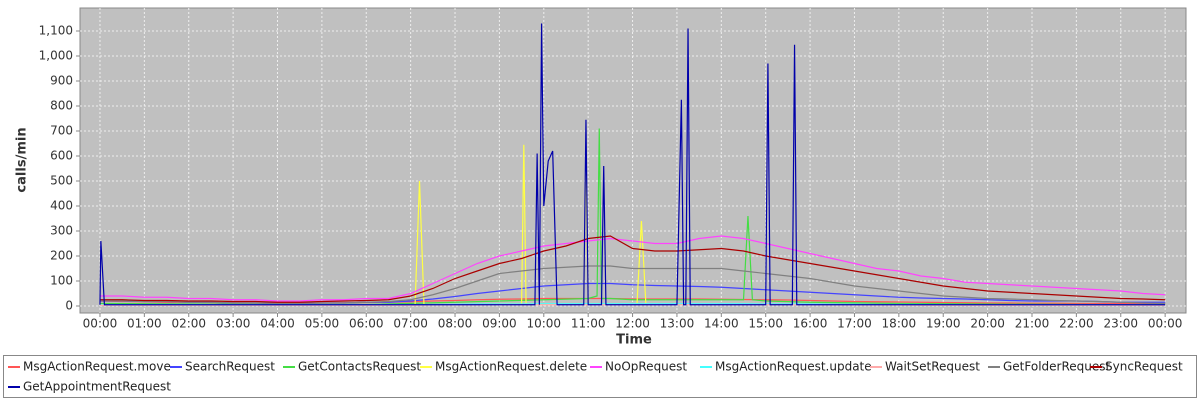  What do you see at coordinates (322, 324) in the screenshot?
I see `x-tick-label: 05:00` at bounding box center [322, 324].